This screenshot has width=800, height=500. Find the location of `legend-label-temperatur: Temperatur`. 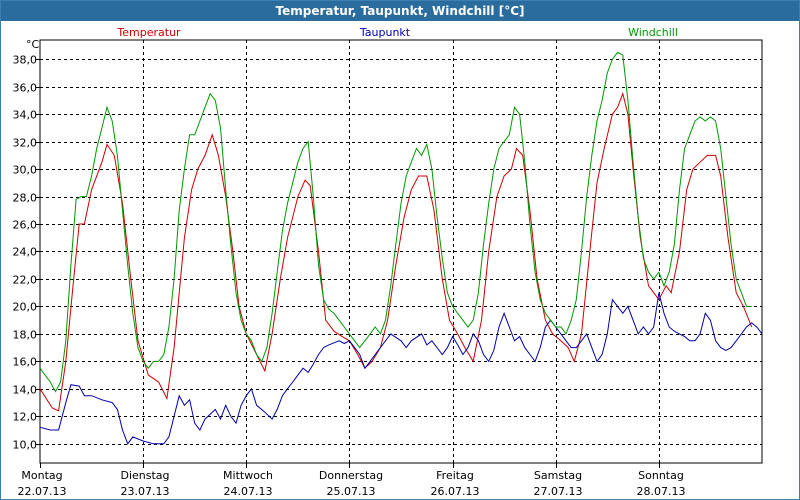

legend-label-temperatur: Temperatur is located at coordinates (148, 32).